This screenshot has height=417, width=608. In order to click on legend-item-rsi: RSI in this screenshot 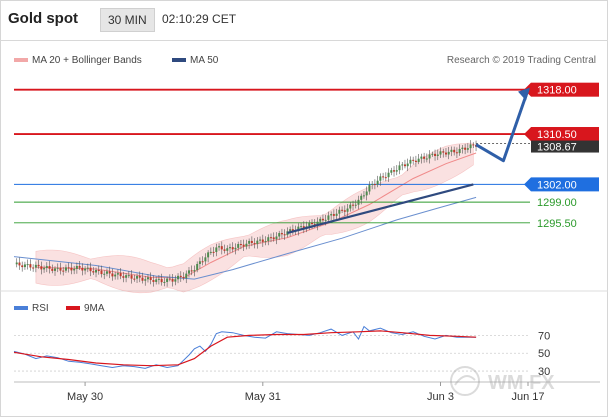, I will do `click(31, 308)`.